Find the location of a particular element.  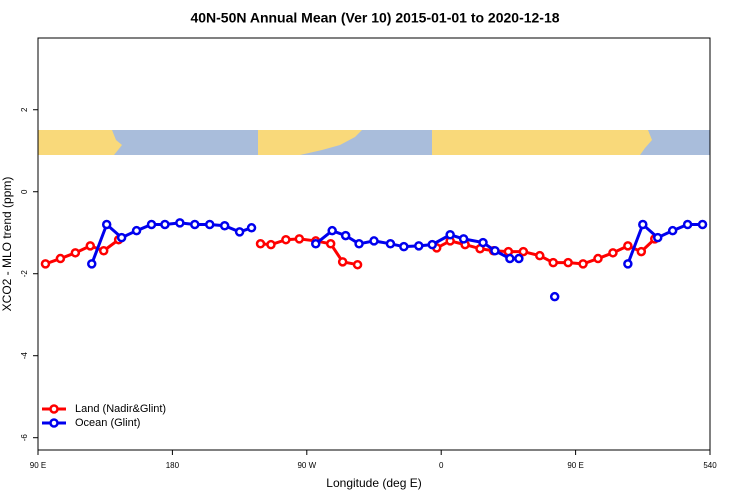

legend-label: Ocean (Glint) is located at coordinates (107, 423).